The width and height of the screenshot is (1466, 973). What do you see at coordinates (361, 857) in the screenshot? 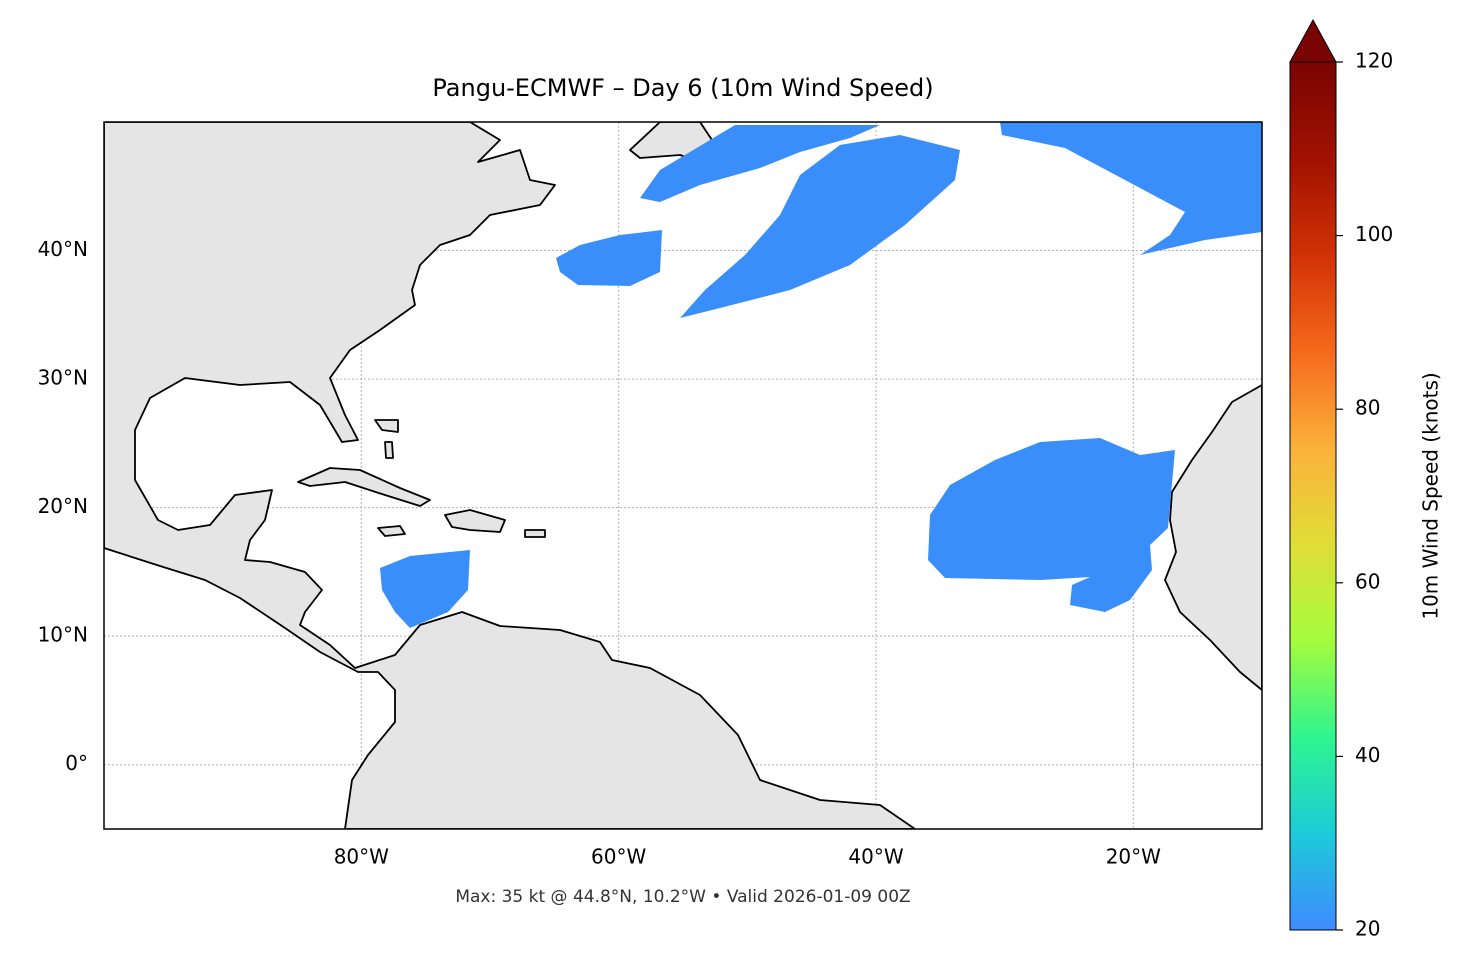
I see `x-tick-label: 80°W` at bounding box center [361, 857].